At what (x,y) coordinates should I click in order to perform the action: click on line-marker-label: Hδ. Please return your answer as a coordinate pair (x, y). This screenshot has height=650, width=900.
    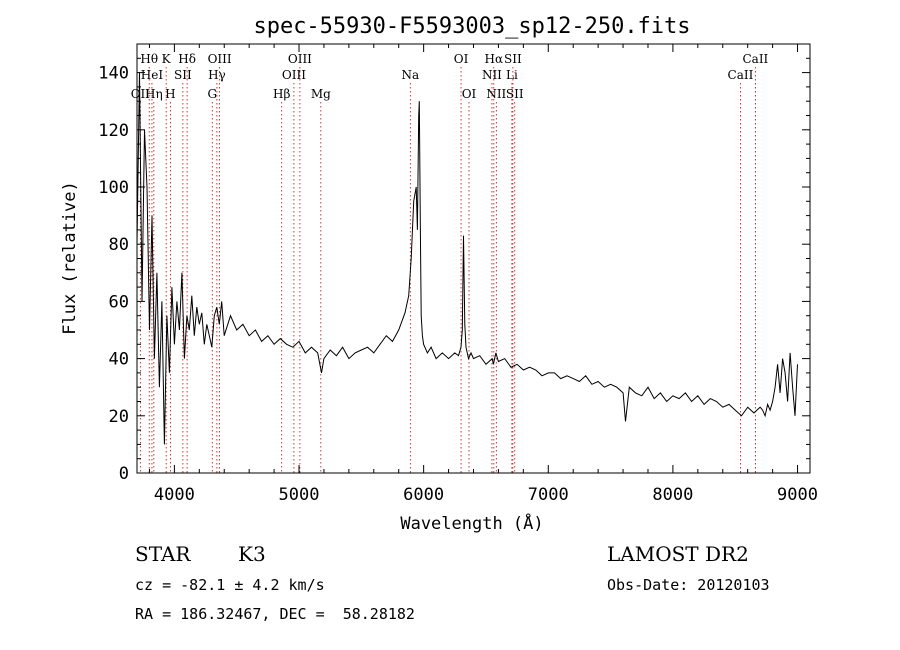
    Looking at the image, I should click on (187, 59).